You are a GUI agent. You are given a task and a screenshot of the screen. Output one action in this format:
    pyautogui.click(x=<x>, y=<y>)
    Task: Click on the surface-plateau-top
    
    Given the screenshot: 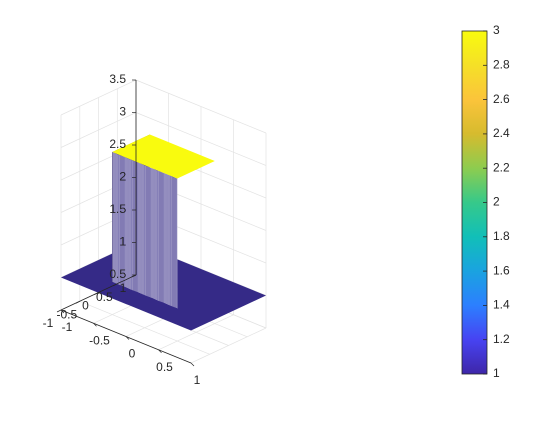 What is the action you would take?
    pyautogui.click(x=163, y=156)
    